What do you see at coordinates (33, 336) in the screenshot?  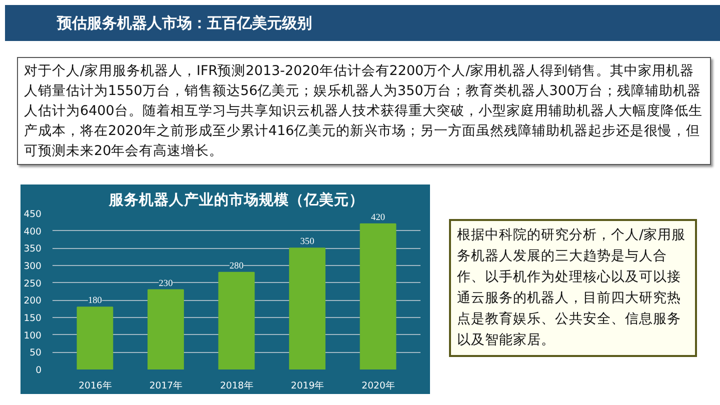 I see `y-tick-label: 100` at bounding box center [33, 336].